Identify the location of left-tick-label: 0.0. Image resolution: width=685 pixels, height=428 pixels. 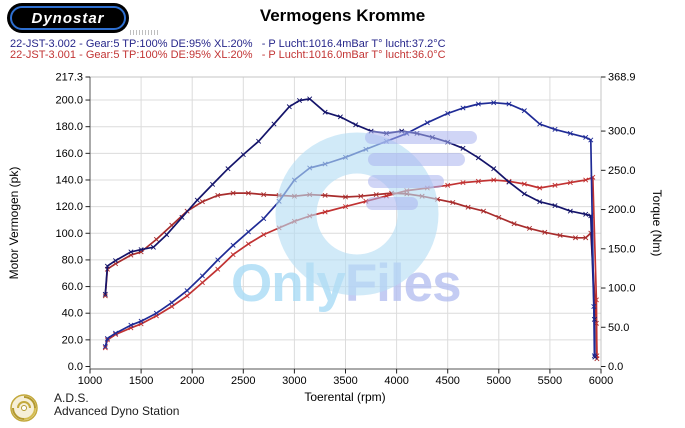
(75, 367).